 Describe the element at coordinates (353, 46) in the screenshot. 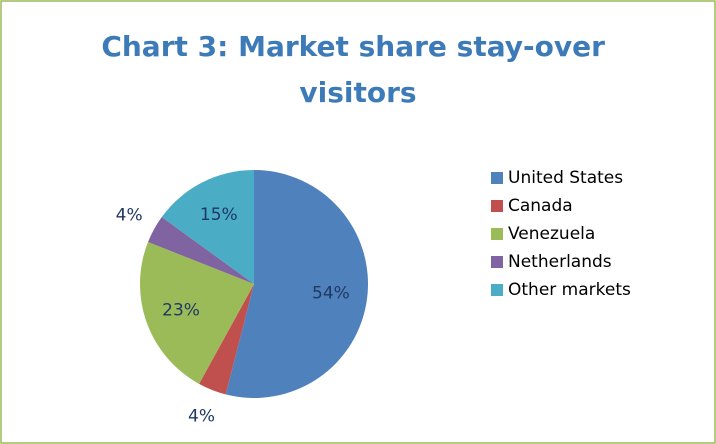

I see `title-line: Chart 3: Market share stay-over` at that location.